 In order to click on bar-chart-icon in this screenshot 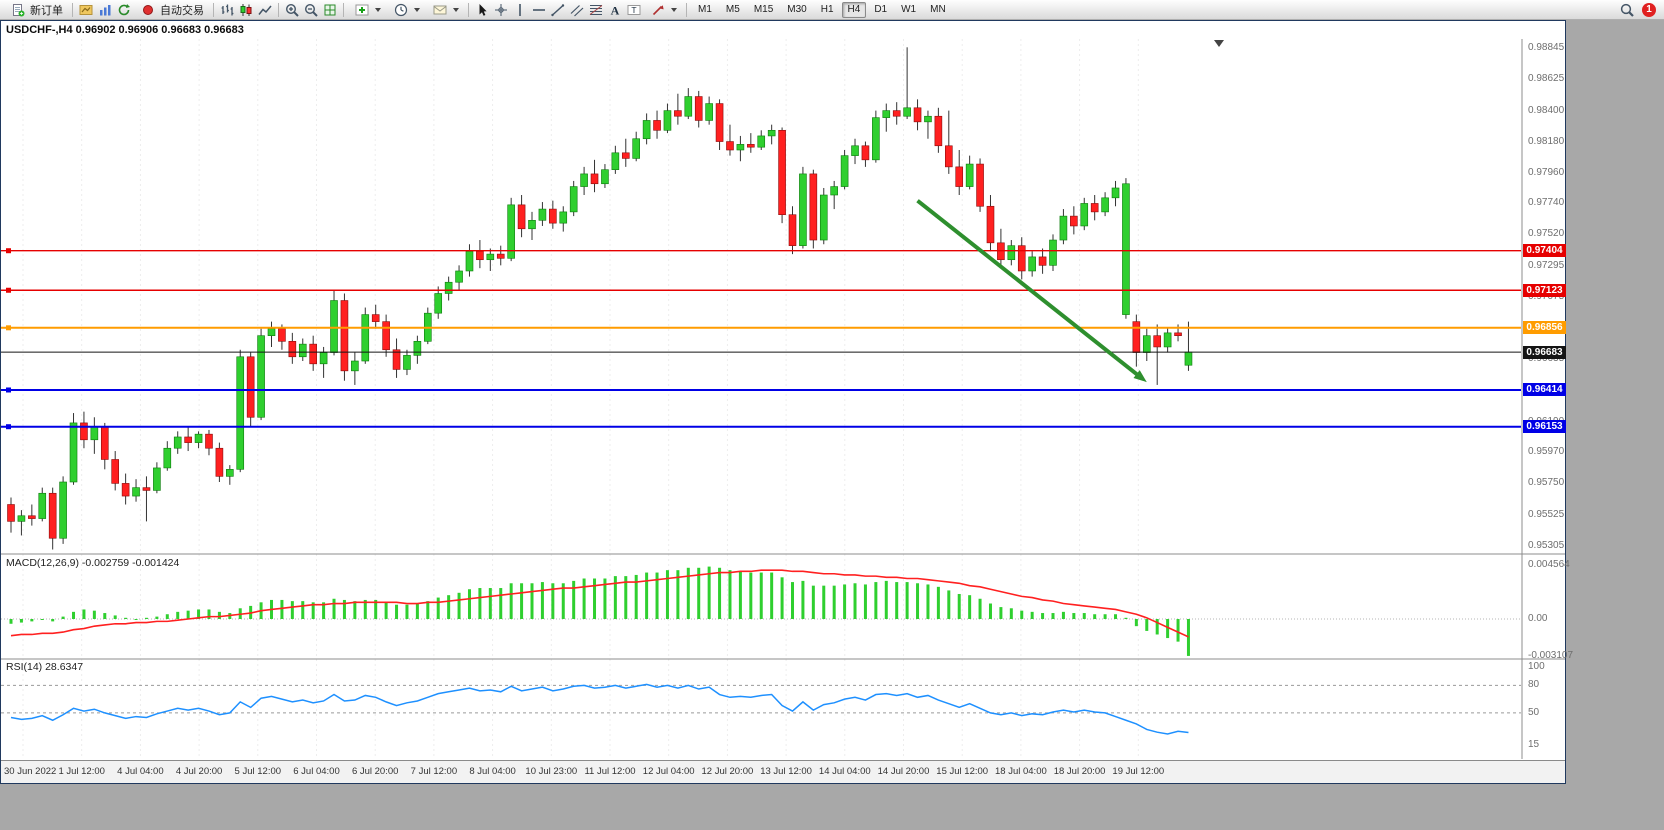, I will do `click(227, 10)`.